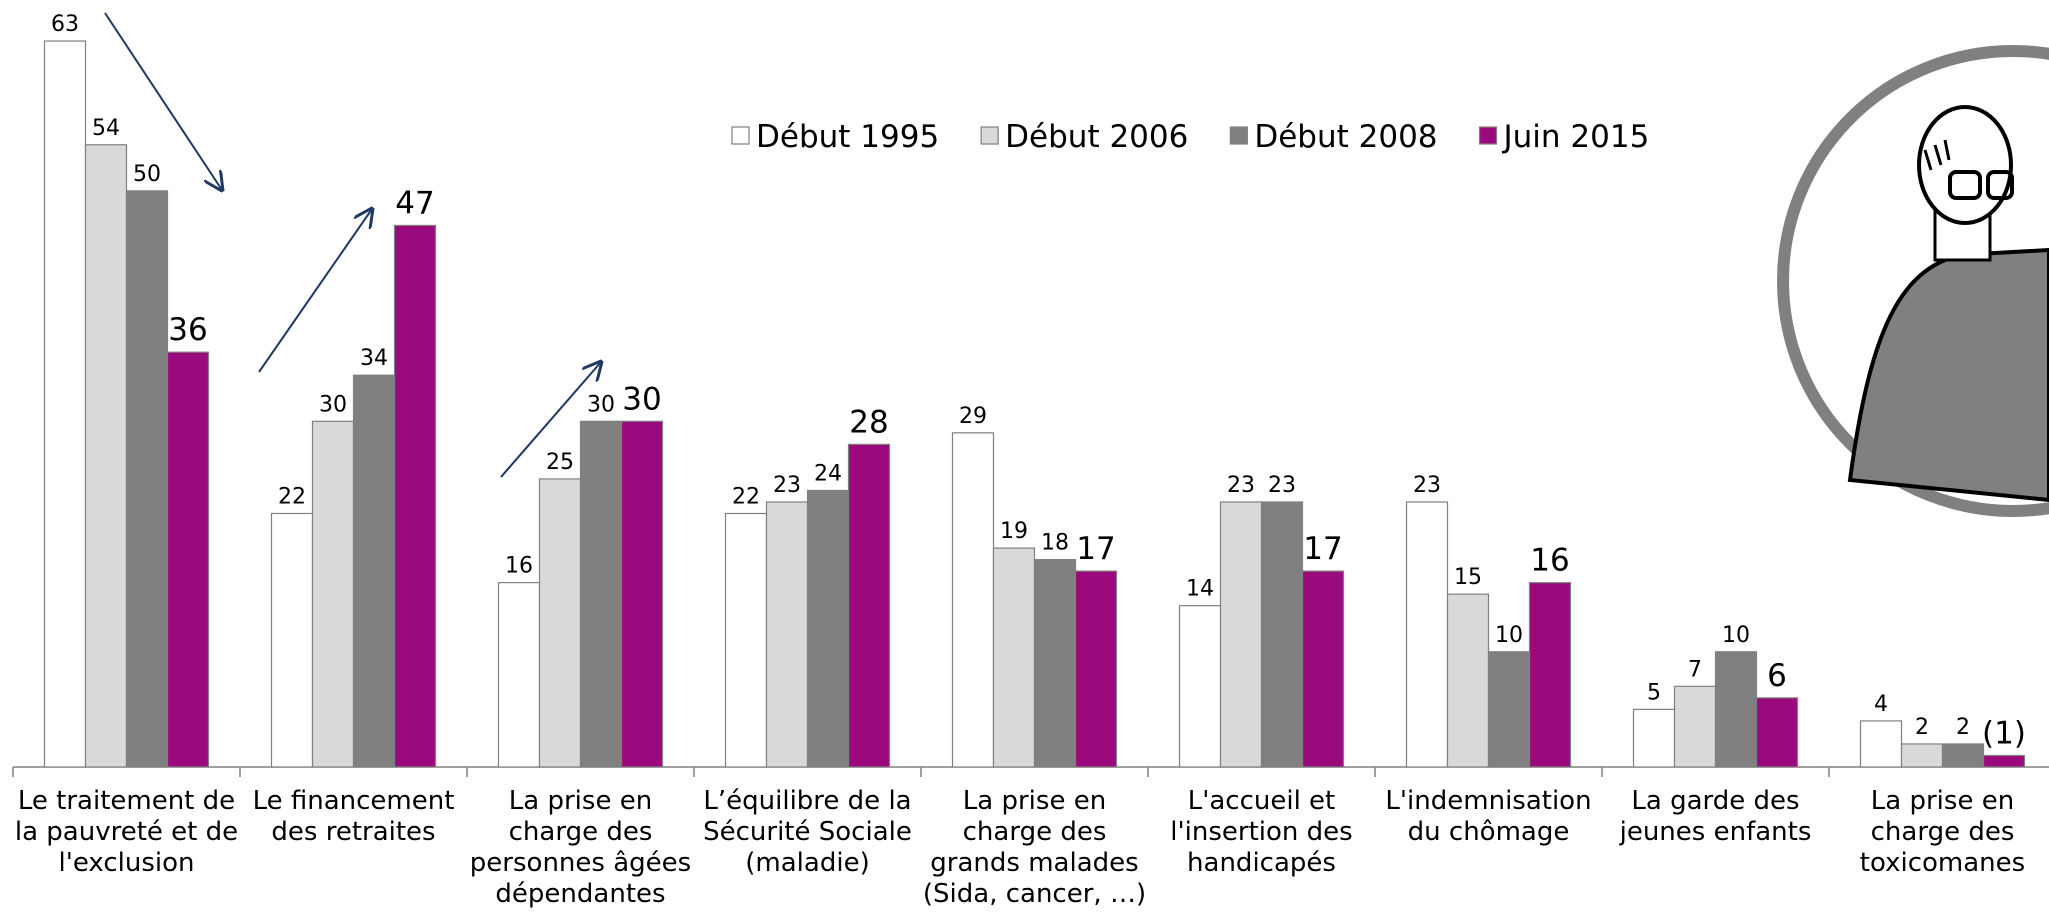 This screenshot has width=2049, height=913. I want to click on trend-arrows, so click(352, 245).